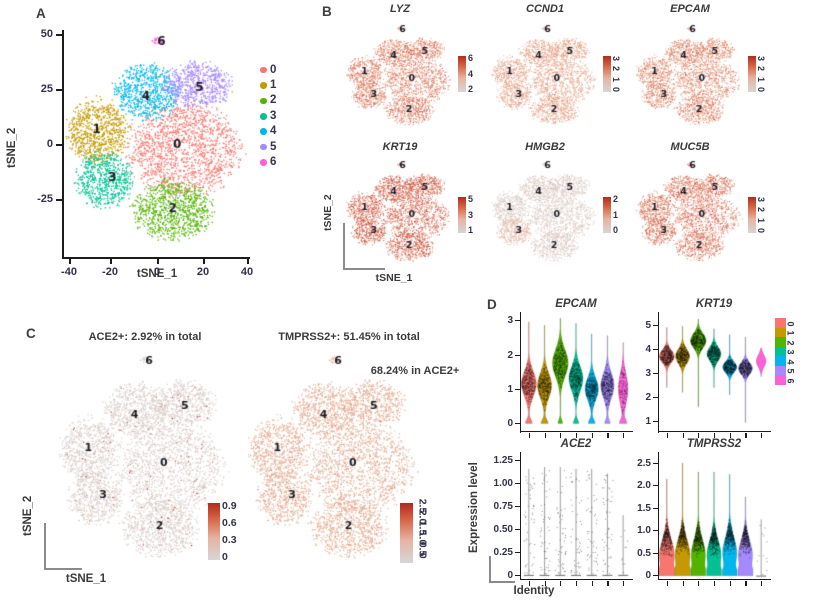  What do you see at coordinates (328, 212) in the screenshot?
I see `panel-b-y-axis-title: tSNE_2` at bounding box center [328, 212].